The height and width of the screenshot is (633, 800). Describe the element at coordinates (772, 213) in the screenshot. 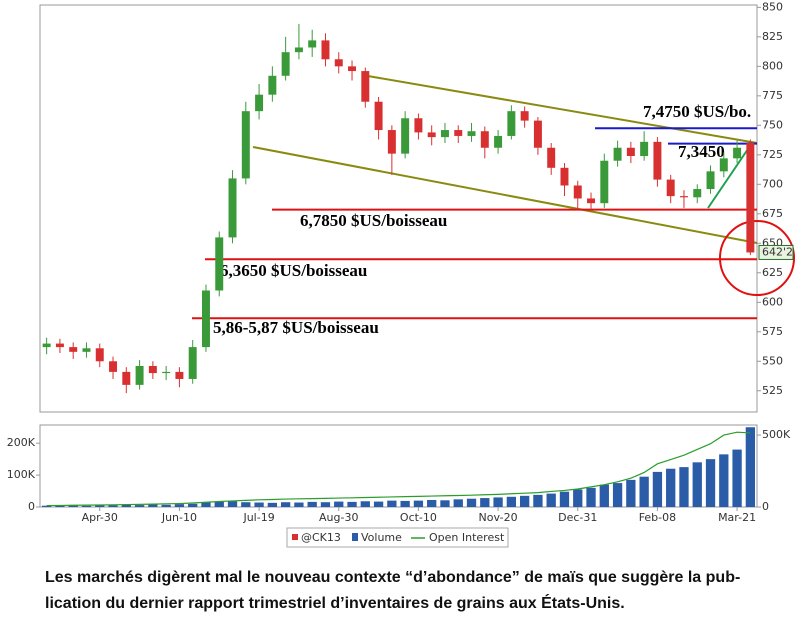

I see `y-tick-label: 675` at that location.